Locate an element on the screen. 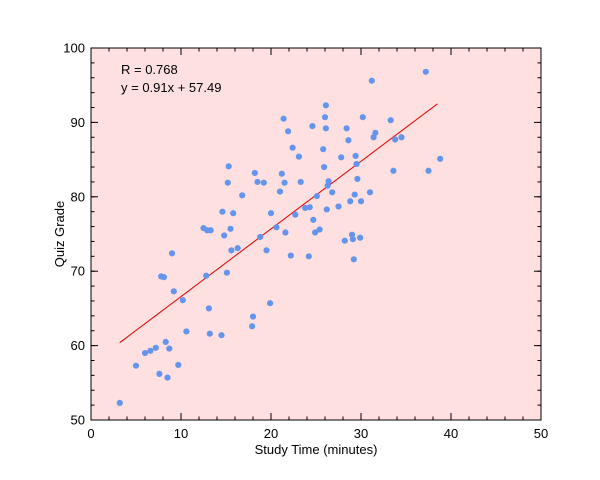 The image size is (600, 480). x-tick-label: 40 is located at coordinates (451, 433).